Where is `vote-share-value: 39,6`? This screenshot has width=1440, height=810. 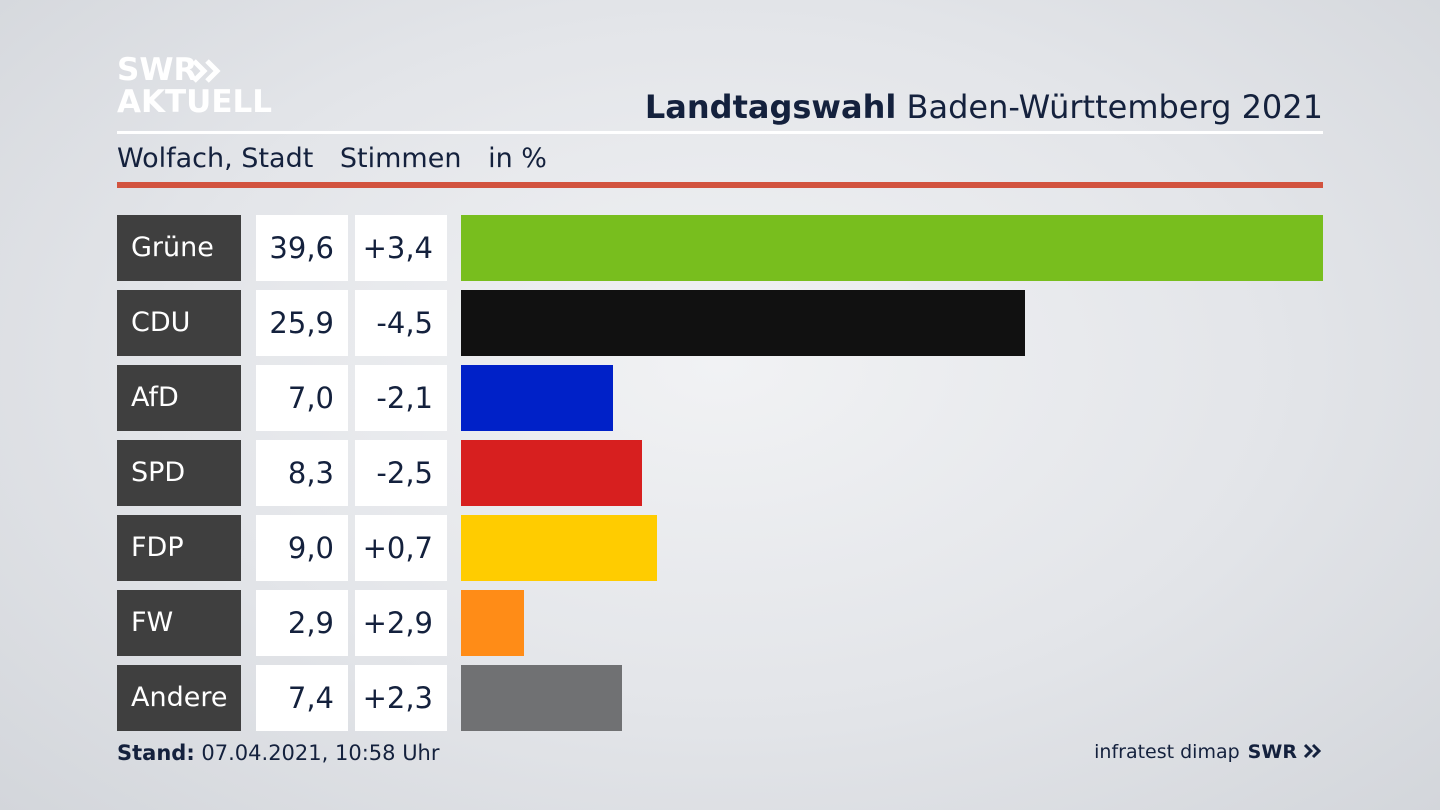
vote-share-value: 39,6 is located at coordinates (302, 248).